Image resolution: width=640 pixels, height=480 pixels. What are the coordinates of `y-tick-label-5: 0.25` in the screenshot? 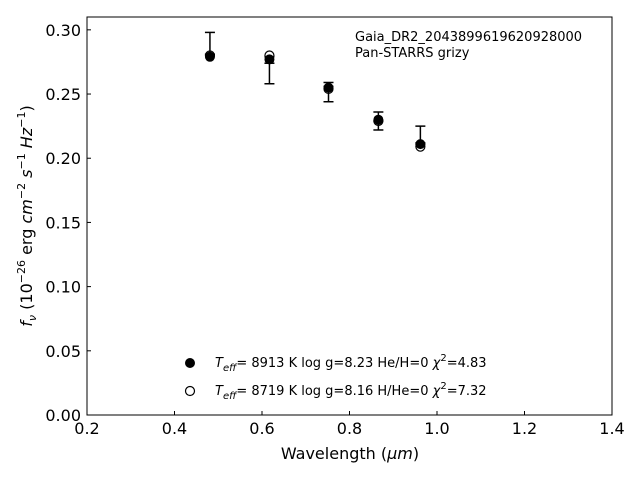 It's located at (63, 94).